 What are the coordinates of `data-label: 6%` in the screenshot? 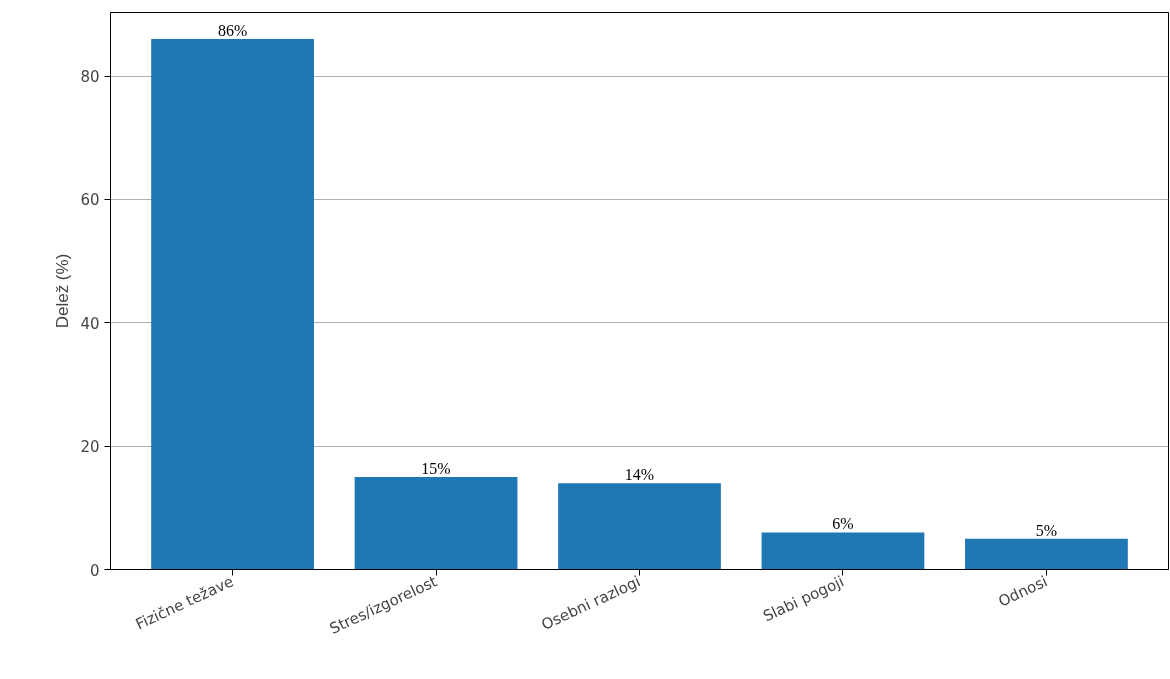 It's located at (843, 524).